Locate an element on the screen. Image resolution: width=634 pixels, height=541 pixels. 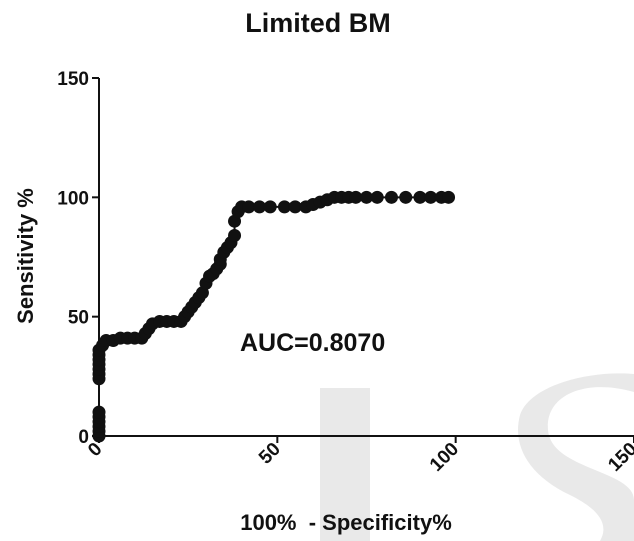
x-tick-label: 150 is located at coordinates (619, 457).